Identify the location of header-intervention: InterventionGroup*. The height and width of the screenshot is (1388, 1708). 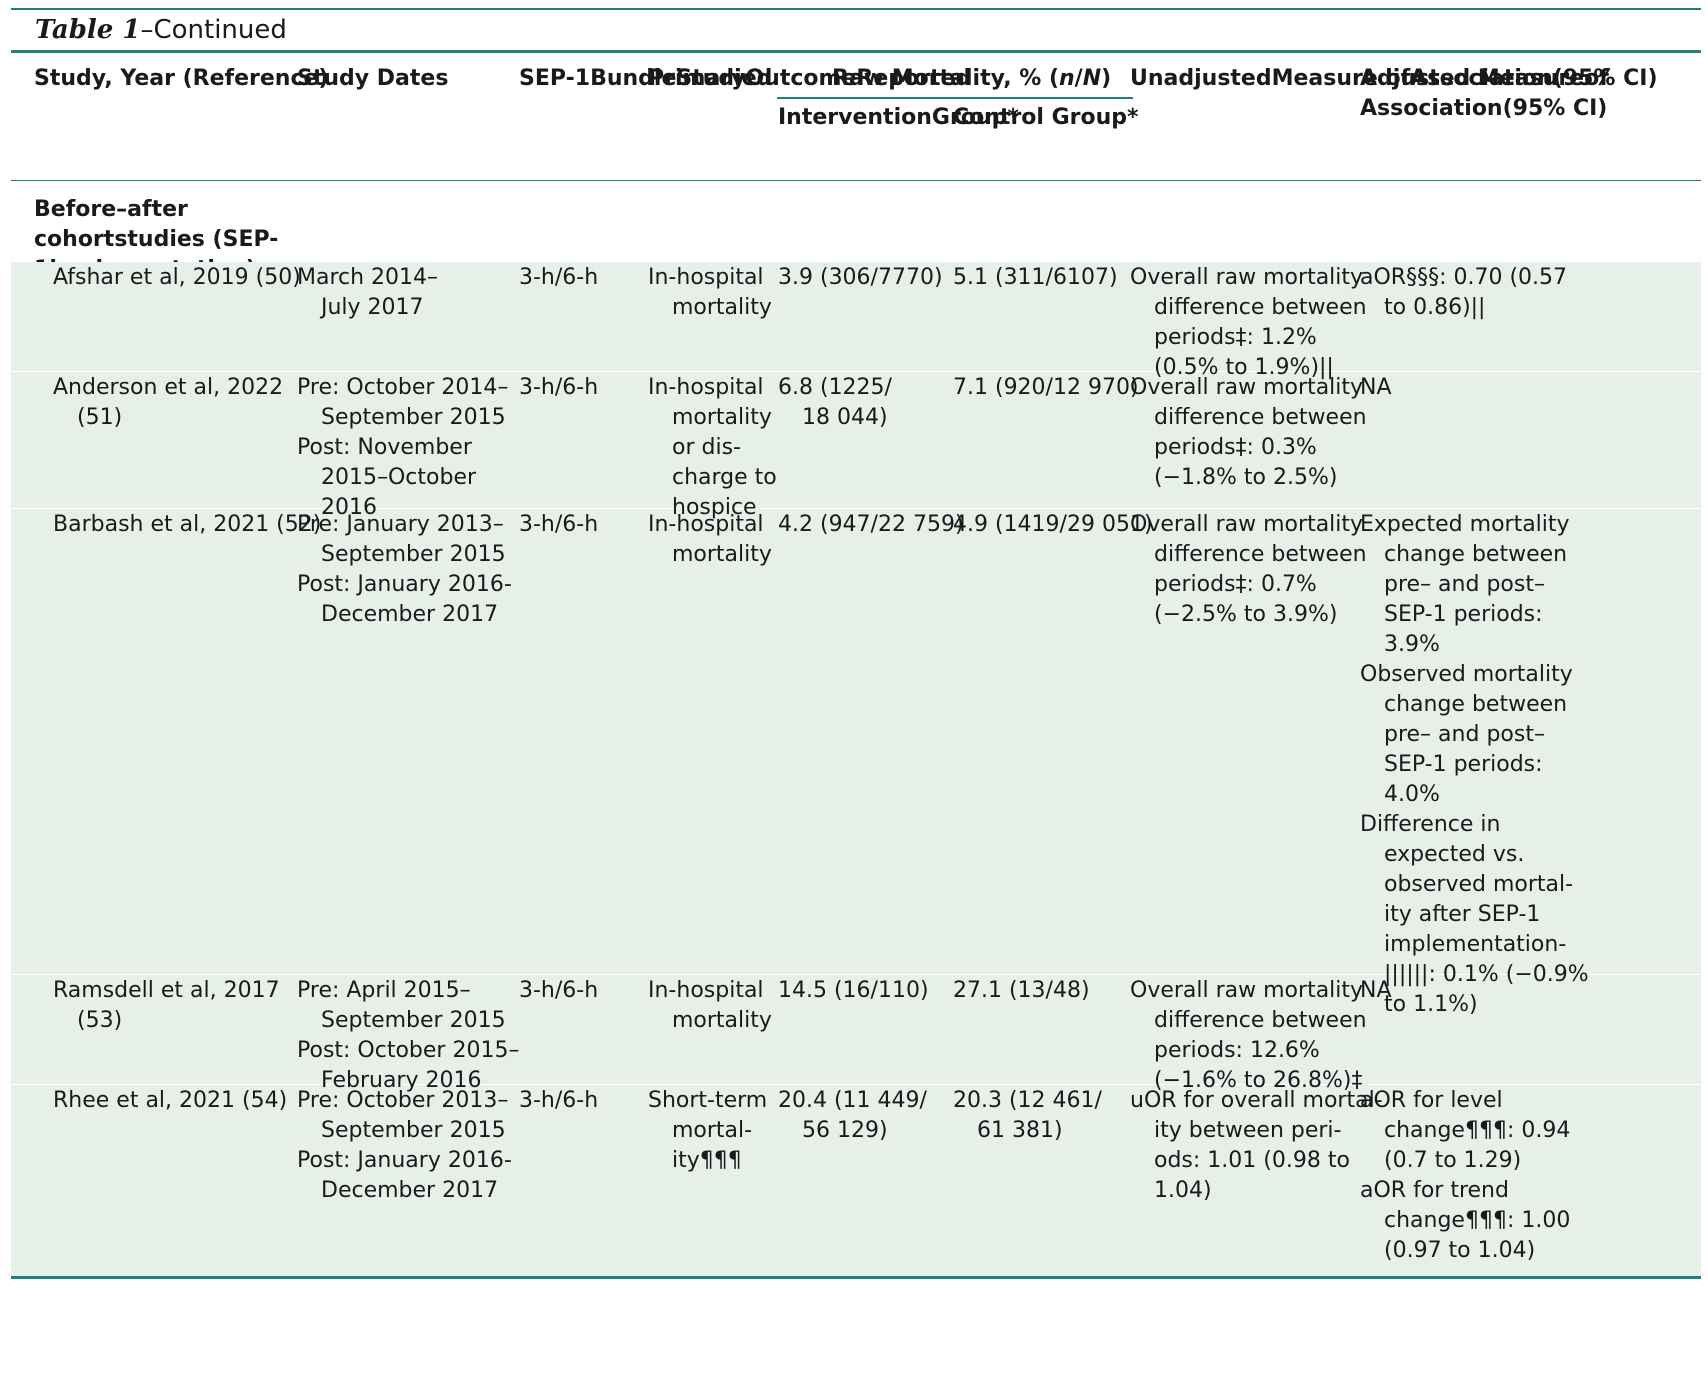
(898, 118).